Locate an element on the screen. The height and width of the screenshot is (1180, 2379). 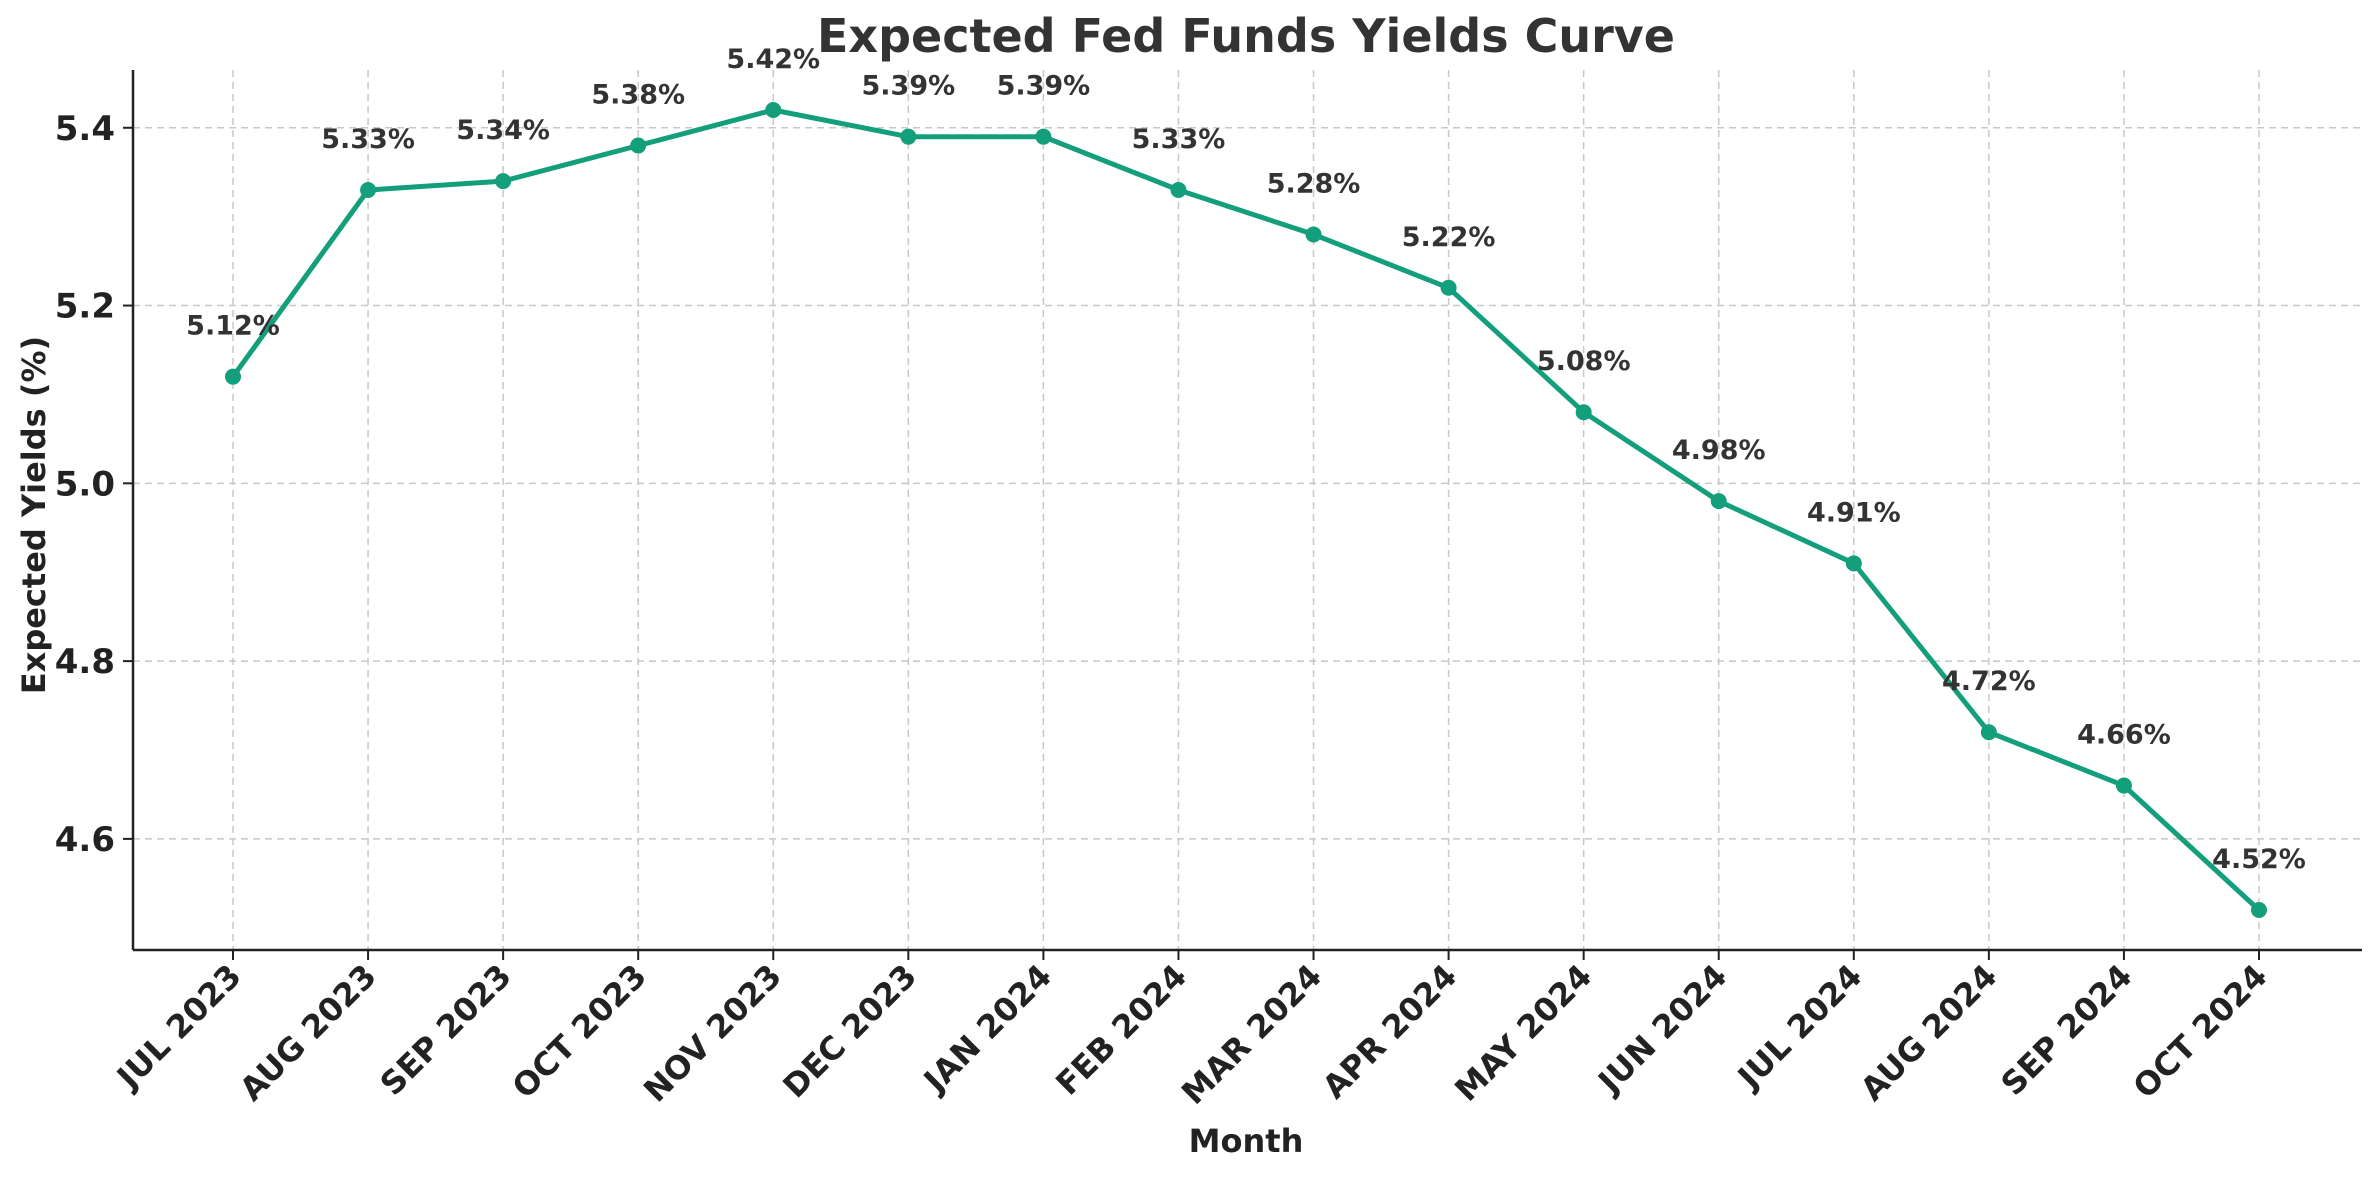
x-tick-label: JAN 2024 is located at coordinates (987, 1029).